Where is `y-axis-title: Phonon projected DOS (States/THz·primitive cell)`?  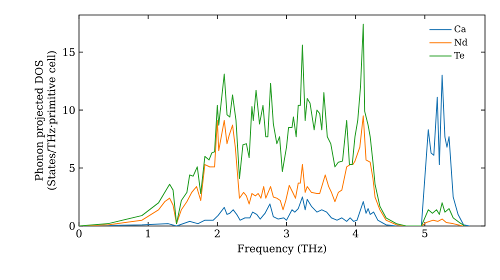 y-axis-title: Phonon projected DOS (States/THz·primitive cell) is located at coordinates (46, 120).